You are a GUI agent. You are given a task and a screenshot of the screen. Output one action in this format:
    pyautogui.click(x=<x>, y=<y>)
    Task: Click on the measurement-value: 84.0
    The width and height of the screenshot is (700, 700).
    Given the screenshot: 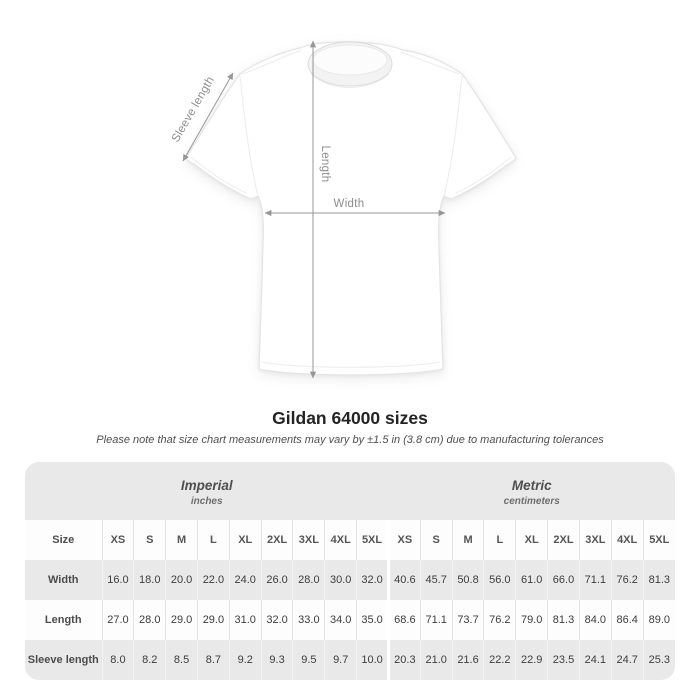 What is the action you would take?
    pyautogui.click(x=595, y=620)
    